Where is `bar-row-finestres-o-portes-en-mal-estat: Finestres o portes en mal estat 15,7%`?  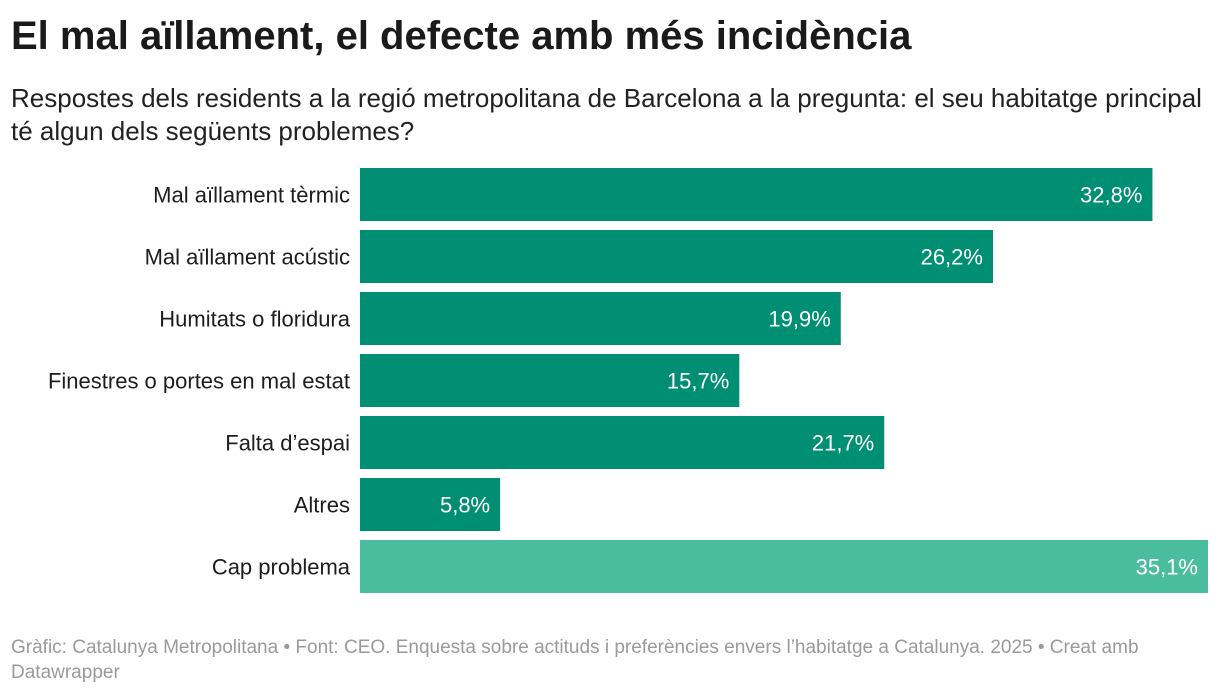 bar-row-finestres-o-portes-en-mal-estat: Finestres o portes en mal estat 15,7% is located at coordinates (394, 380).